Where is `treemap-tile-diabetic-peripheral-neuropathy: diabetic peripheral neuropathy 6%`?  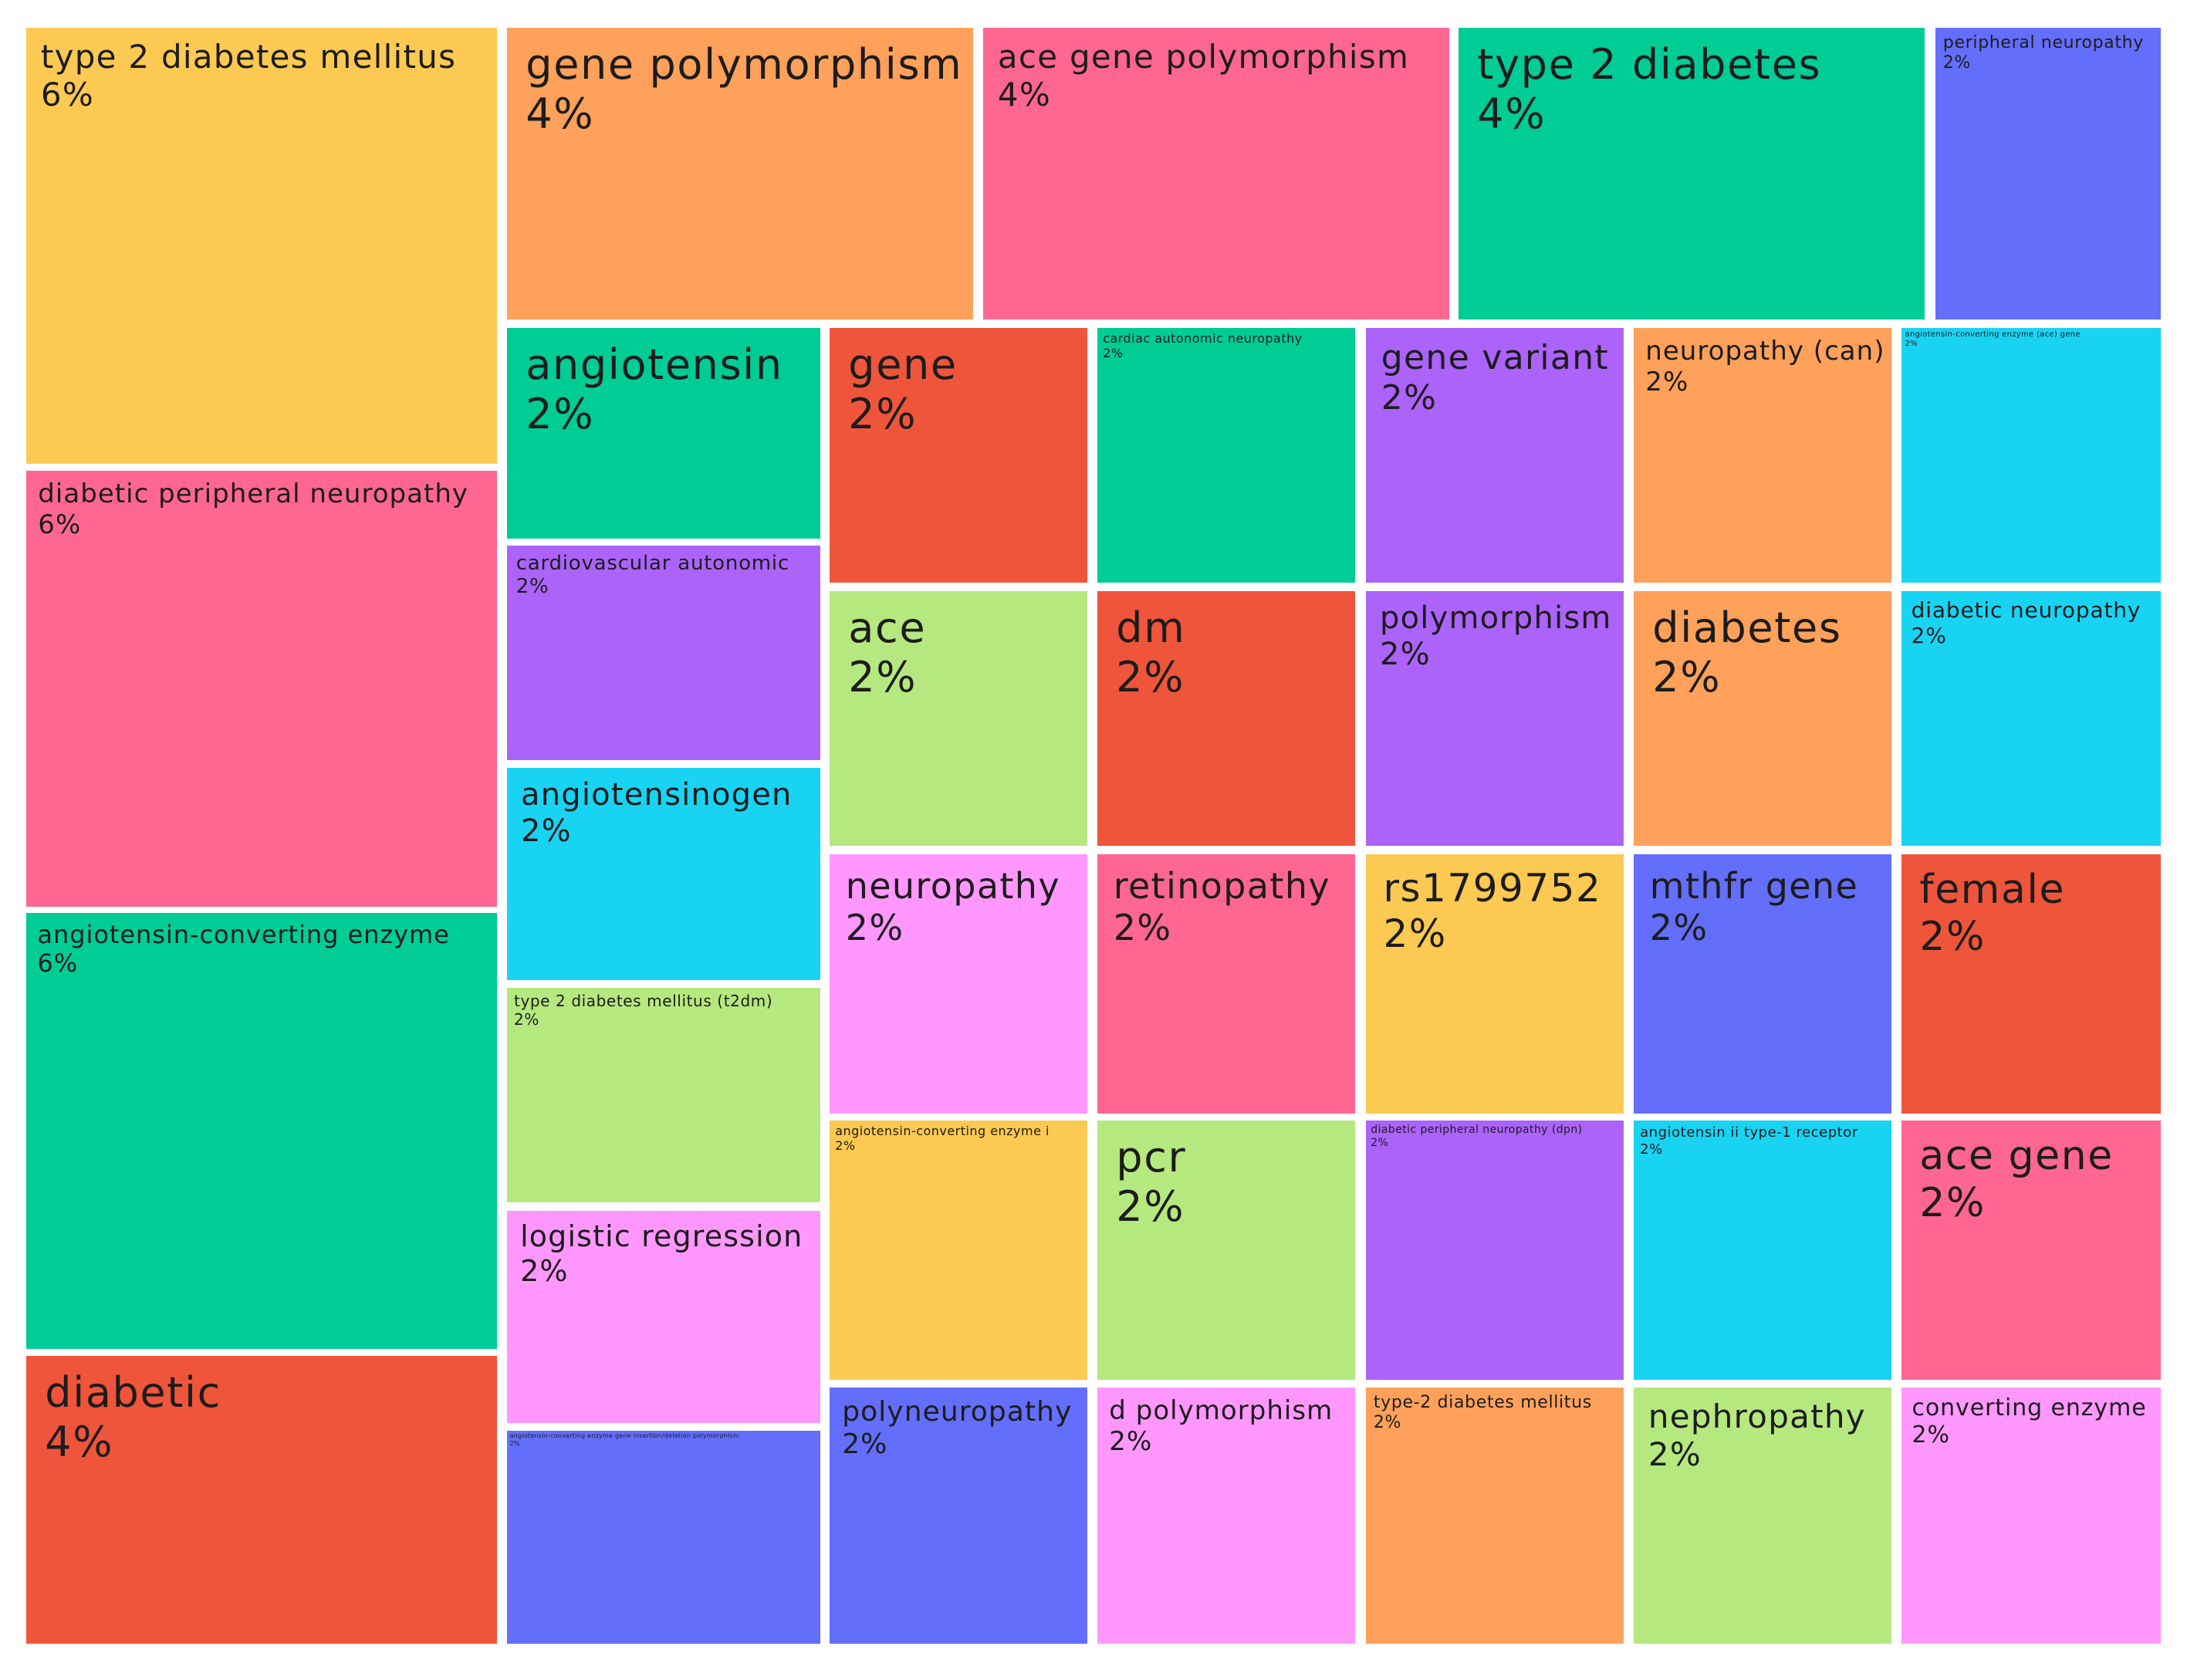
treemap-tile-diabetic-peripheral-neuropathy: diabetic peripheral neuropathy 6% is located at coordinates (261, 689).